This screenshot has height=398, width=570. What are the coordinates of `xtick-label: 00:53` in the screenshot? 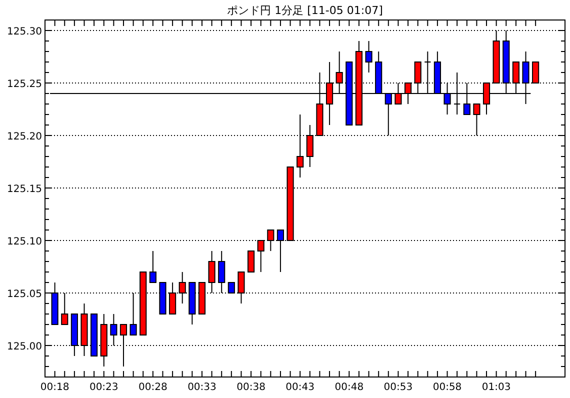 It's located at (398, 387).